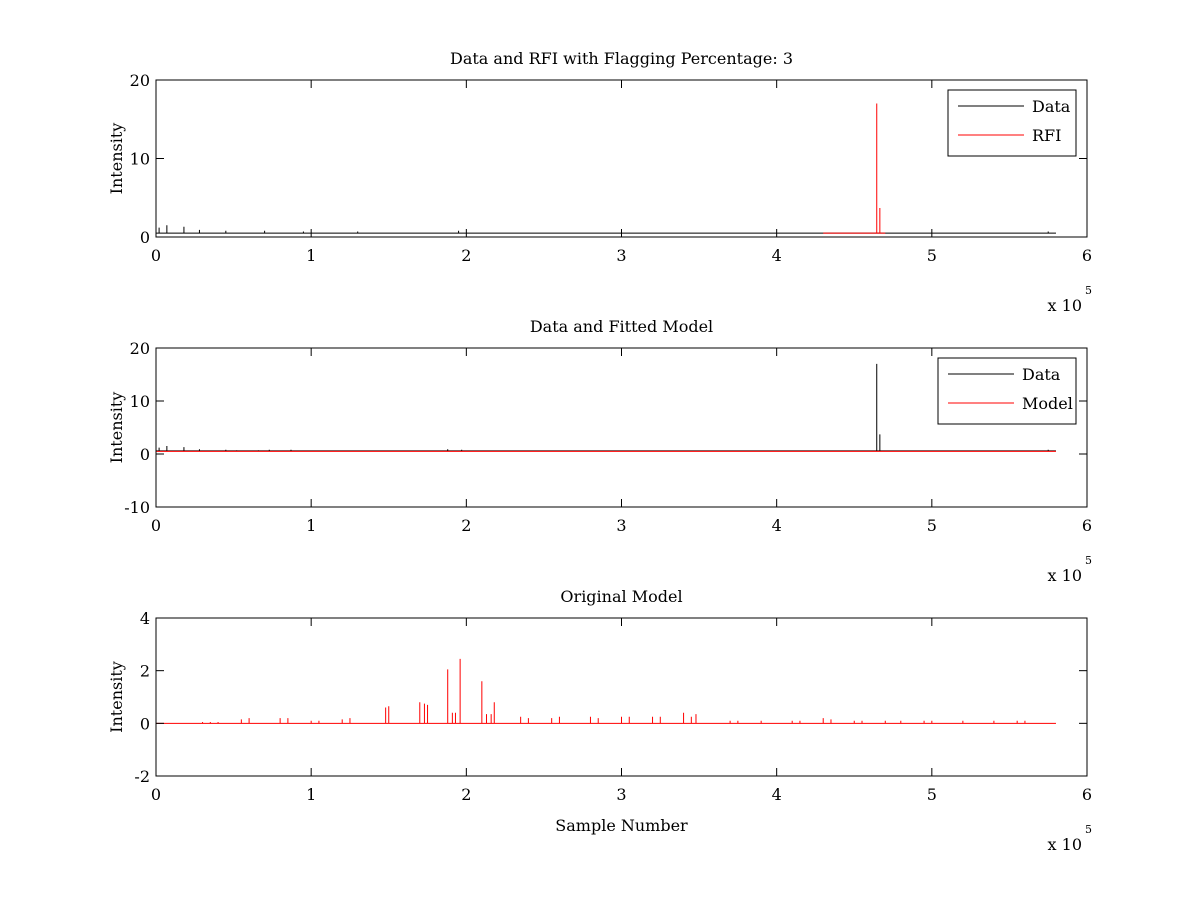 Image resolution: width=1200 pixels, height=900 pixels. I want to click on y-tick-label: -2, so click(142, 776).